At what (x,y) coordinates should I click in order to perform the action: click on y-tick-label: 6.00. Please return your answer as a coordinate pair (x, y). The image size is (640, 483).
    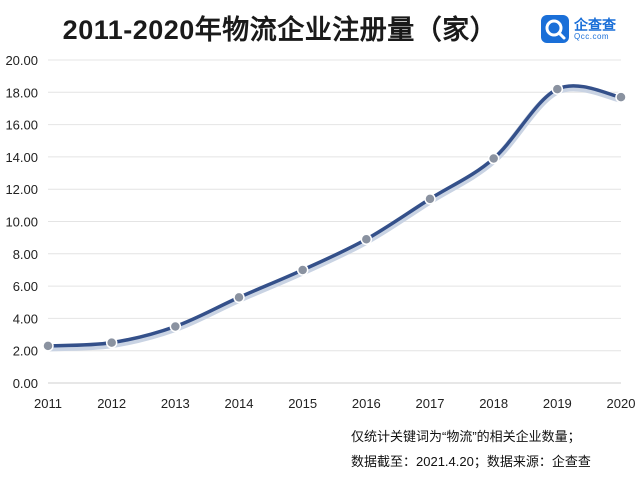
    Looking at the image, I should click on (25, 286).